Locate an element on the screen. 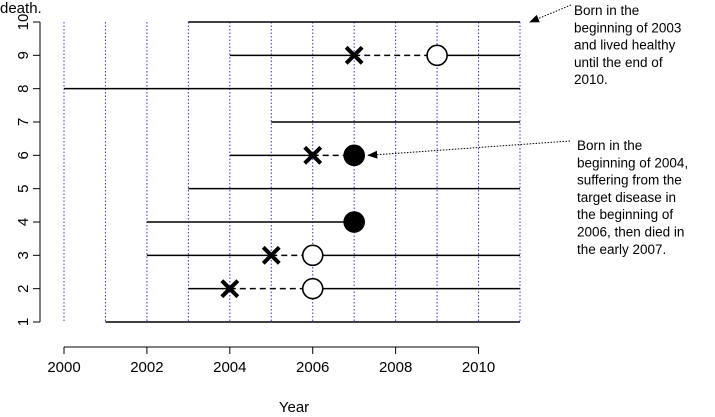 The width and height of the screenshot is (715, 417). annotation-line-1-3: and lived healthy is located at coordinates (625, 45).